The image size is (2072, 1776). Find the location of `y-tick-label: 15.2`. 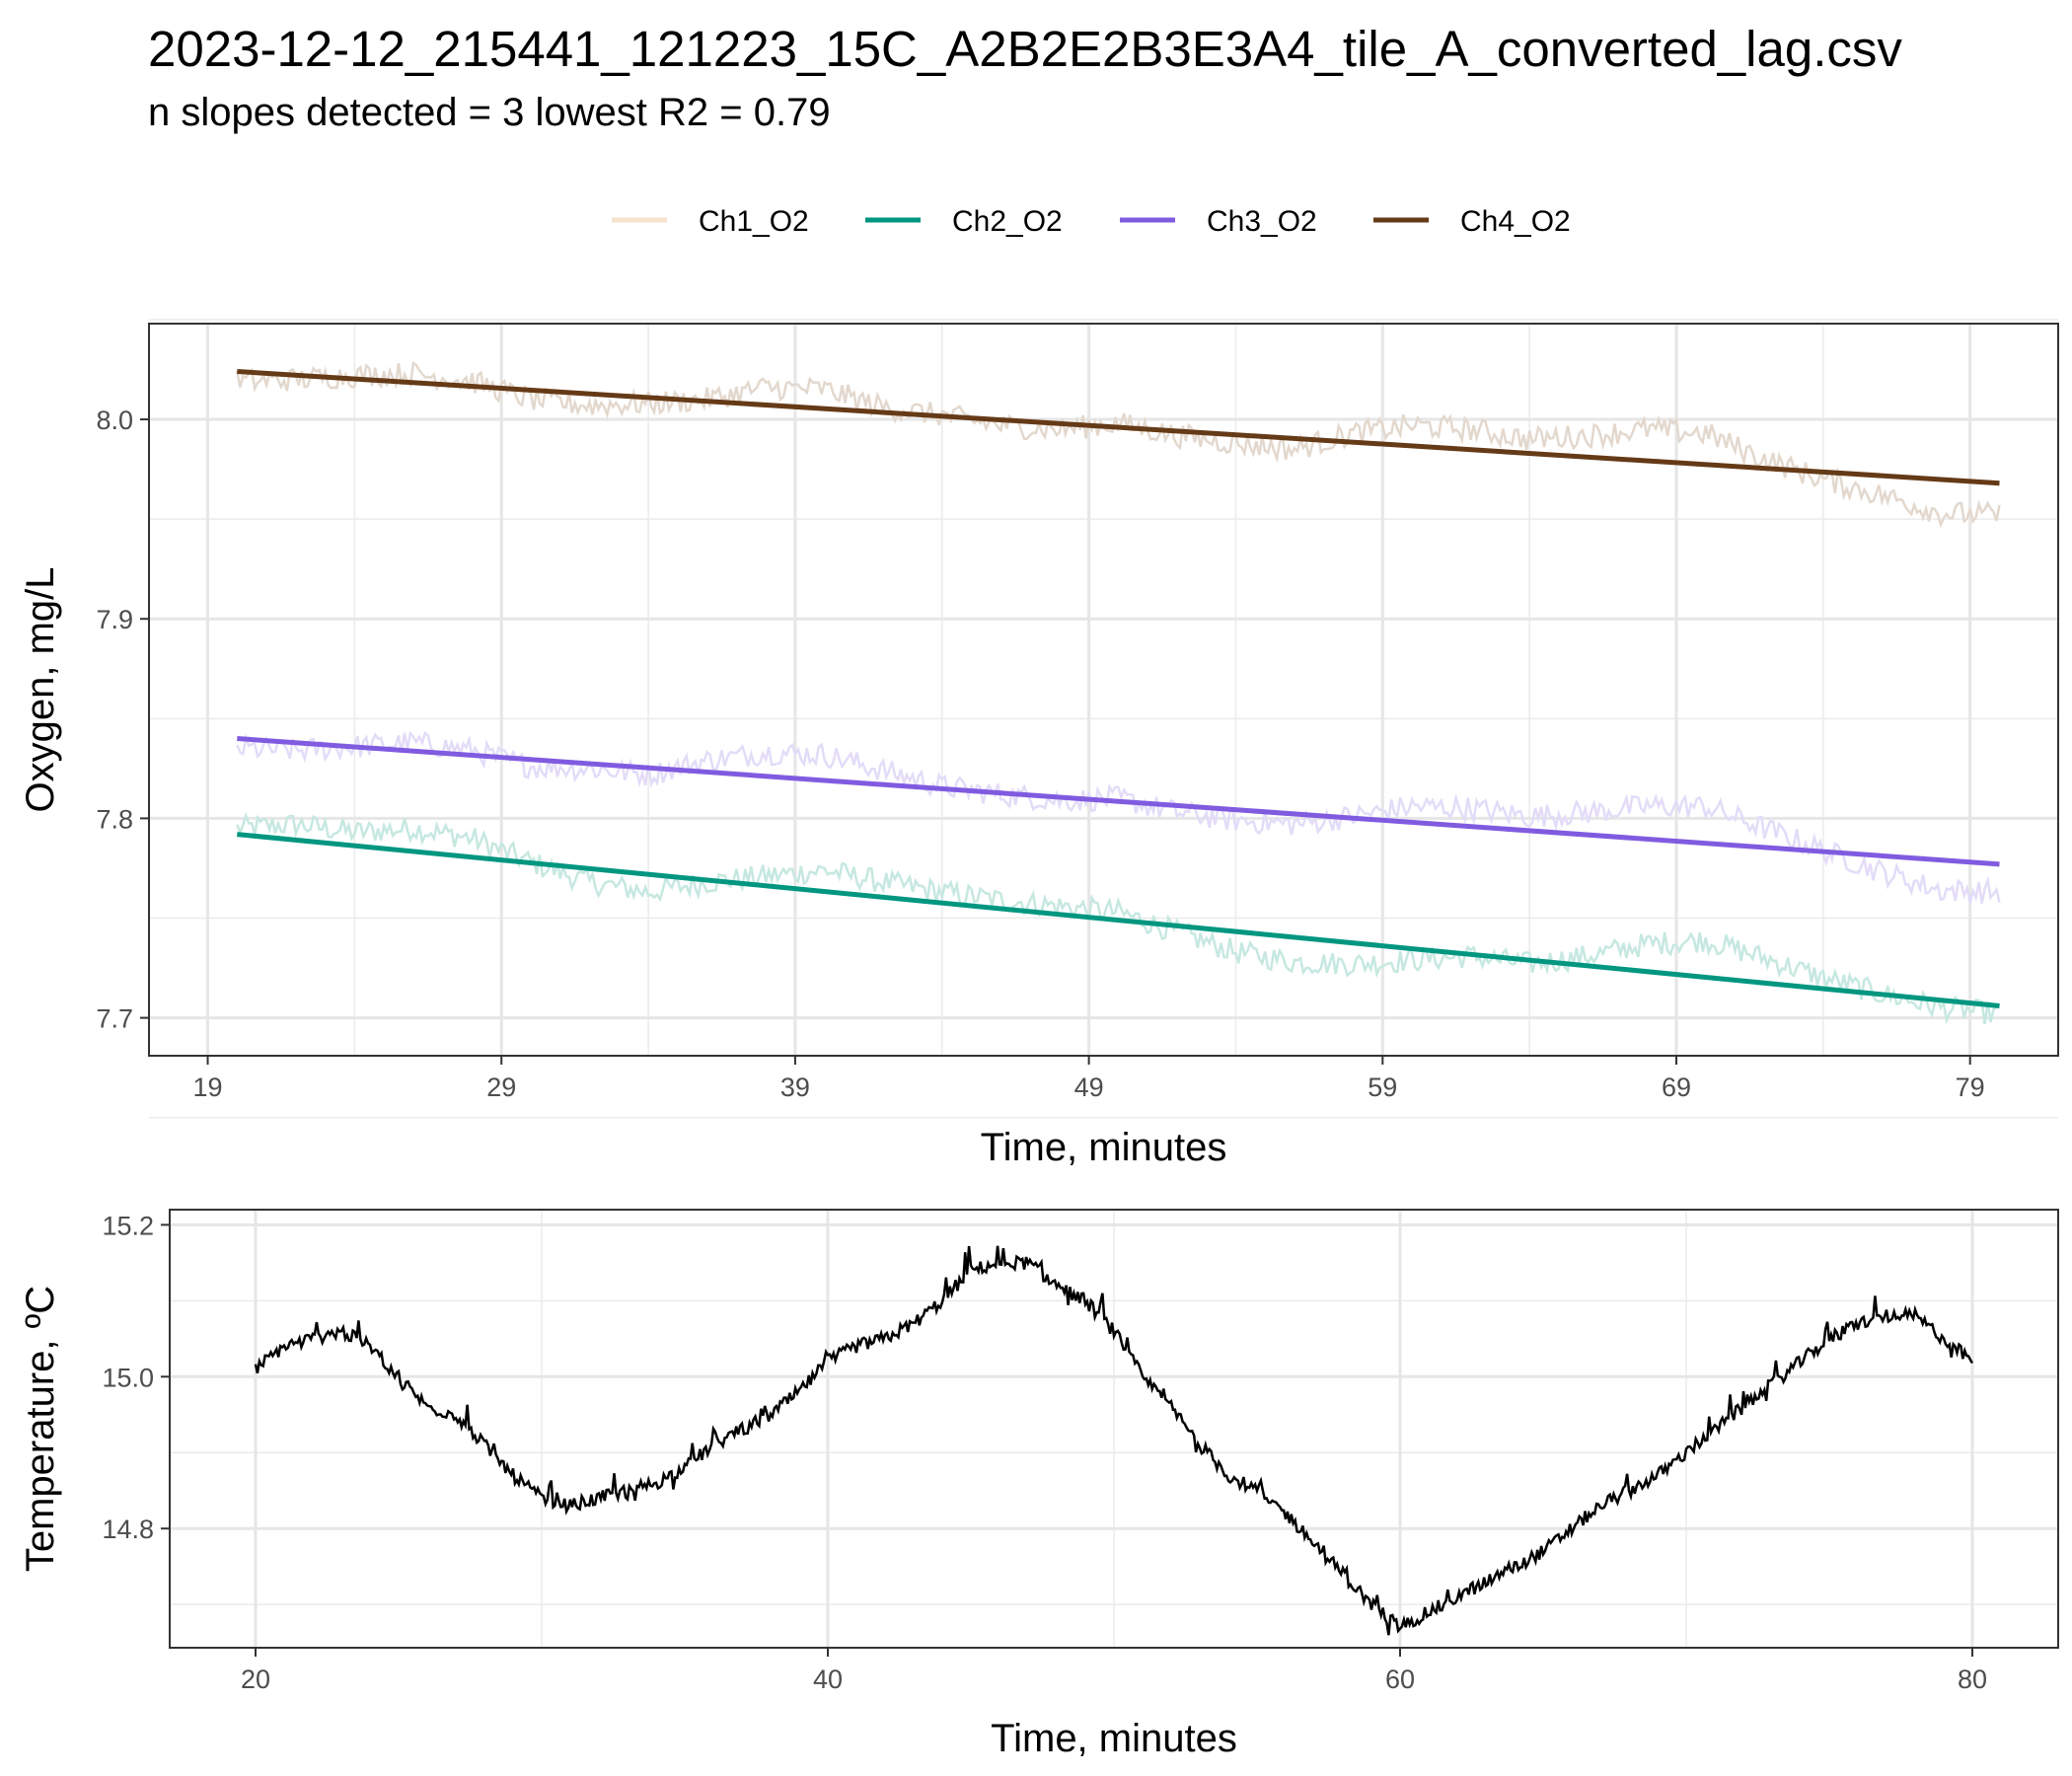

y-tick-label: 15.2 is located at coordinates (128, 1225).